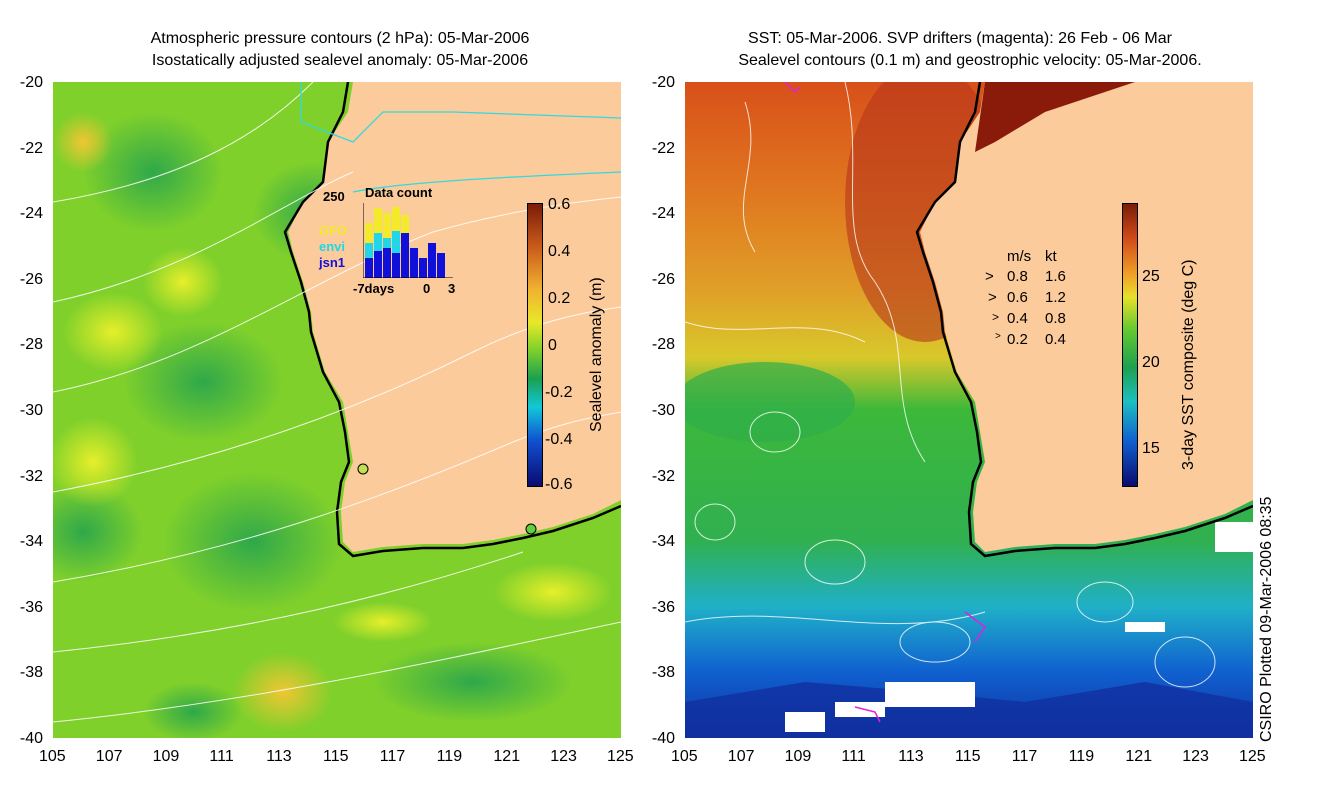  What do you see at coordinates (1055, 276) in the screenshot?
I see `legend-kt-0: 1.6` at bounding box center [1055, 276].